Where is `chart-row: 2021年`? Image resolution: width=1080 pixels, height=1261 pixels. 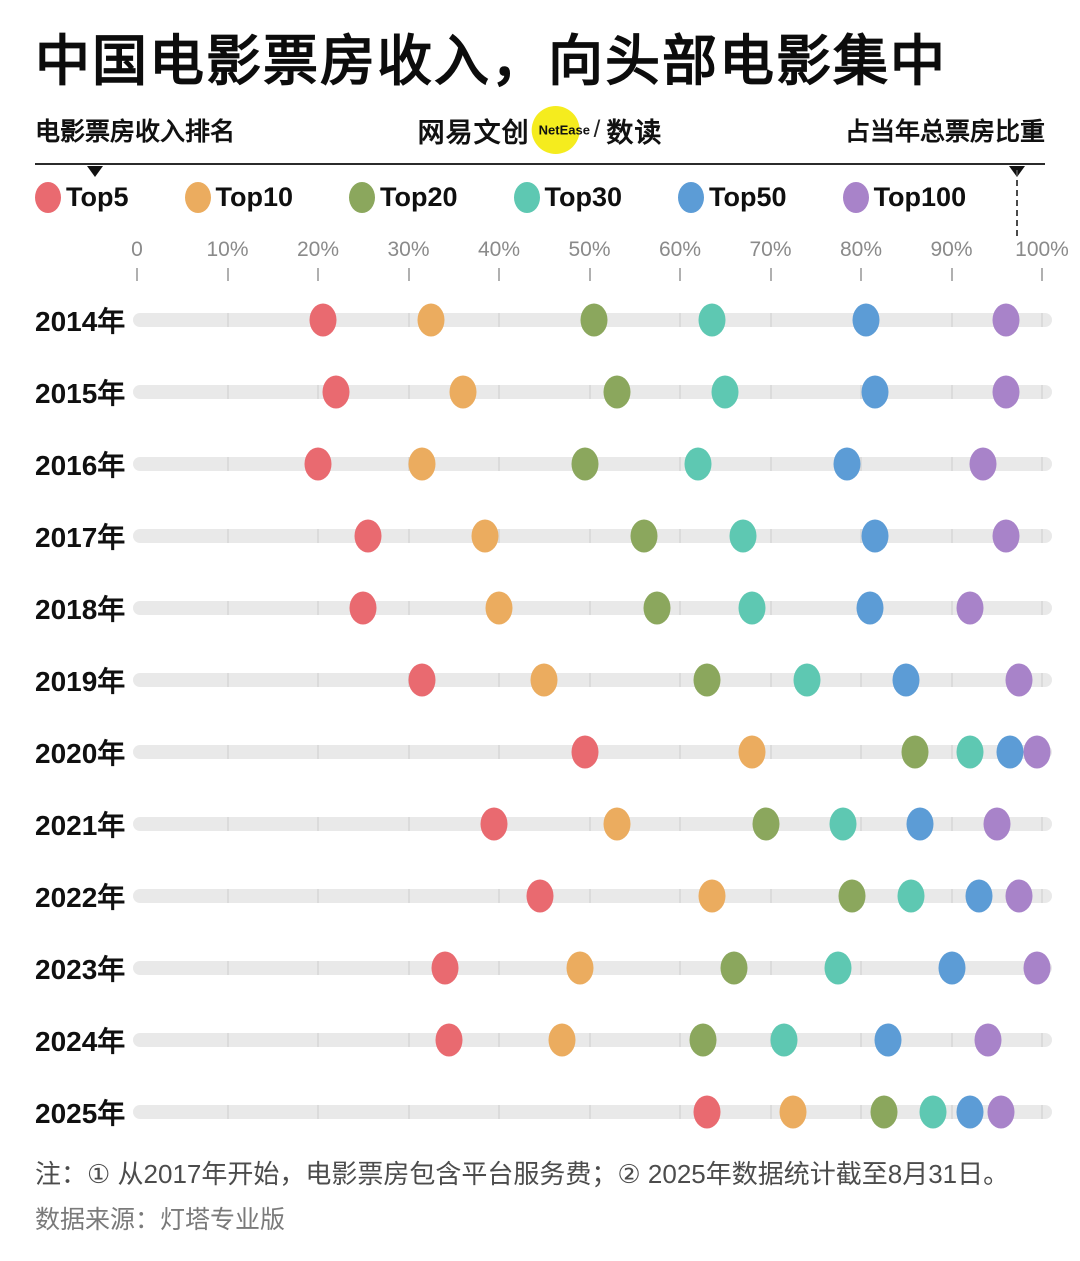
chart-row: 2021年 is located at coordinates (540, 824).